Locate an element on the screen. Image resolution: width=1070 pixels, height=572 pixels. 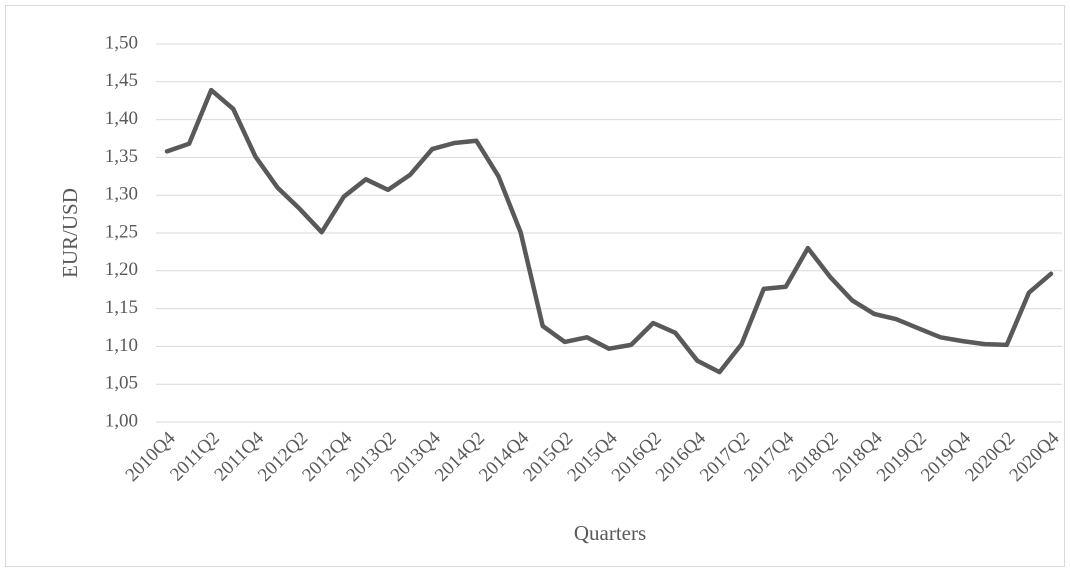
y-tick-label: 1,25 is located at coordinates (121, 231).